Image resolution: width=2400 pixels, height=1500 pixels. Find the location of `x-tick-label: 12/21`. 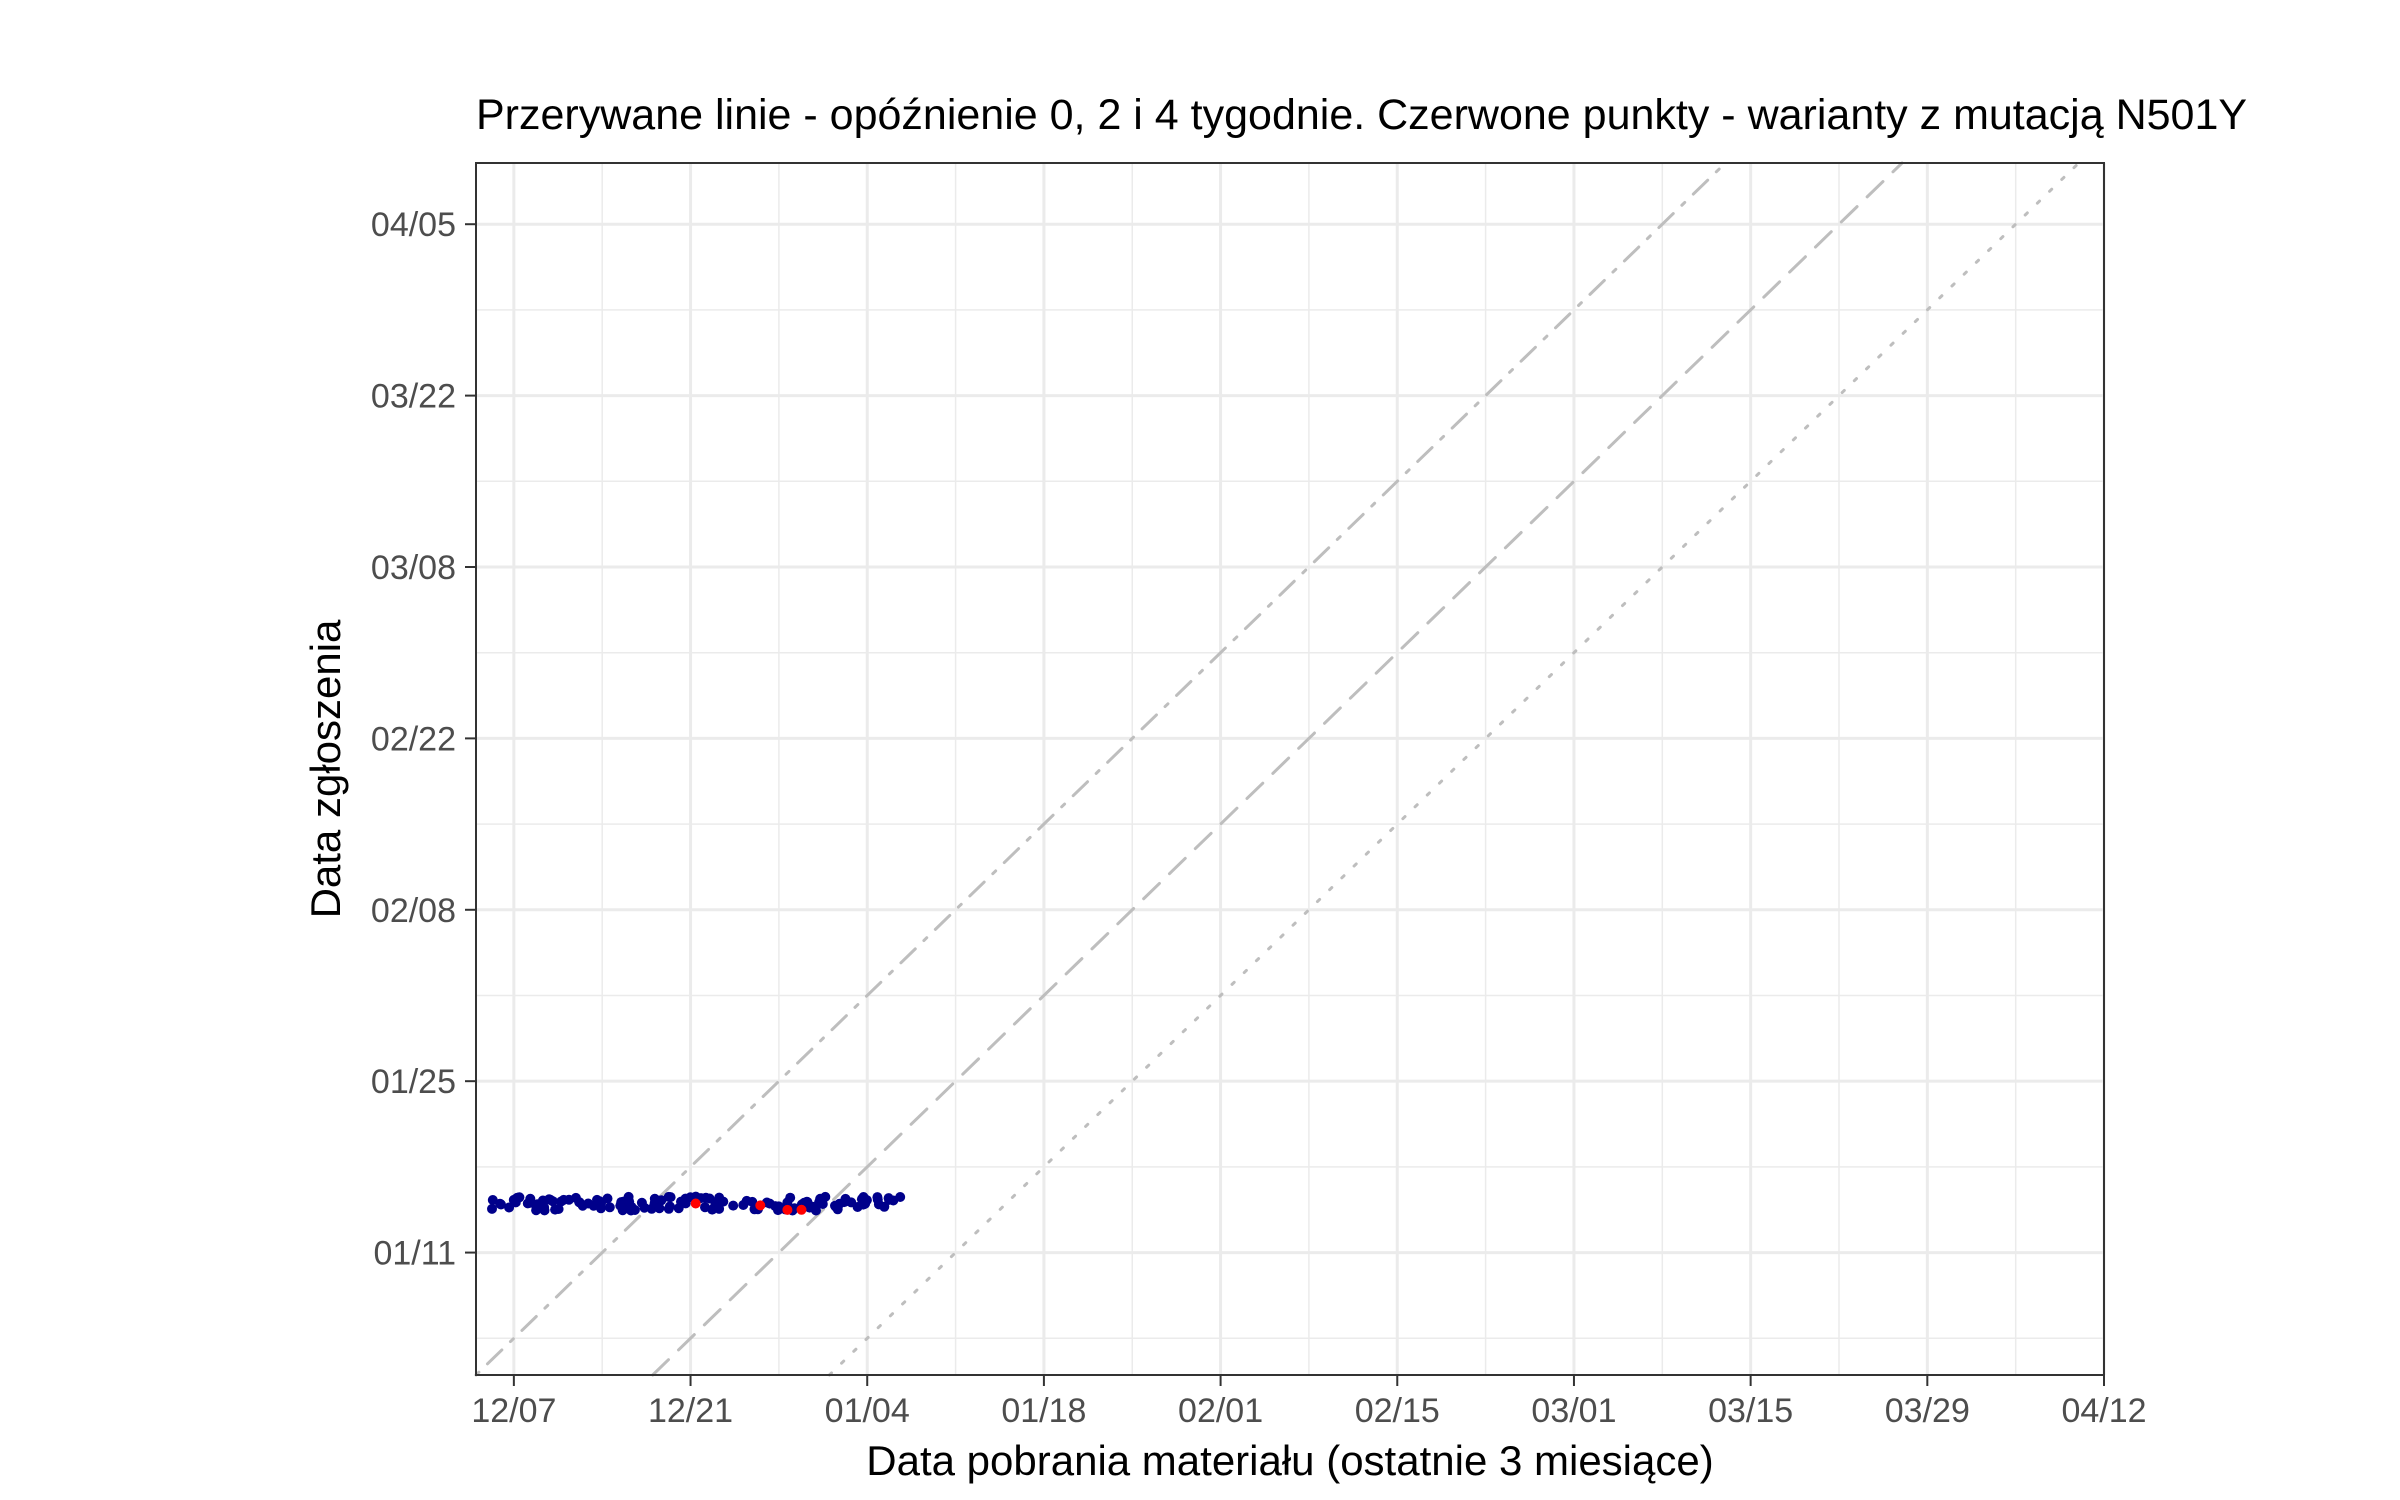

x-tick-label: 12/21 is located at coordinates (690, 1411).